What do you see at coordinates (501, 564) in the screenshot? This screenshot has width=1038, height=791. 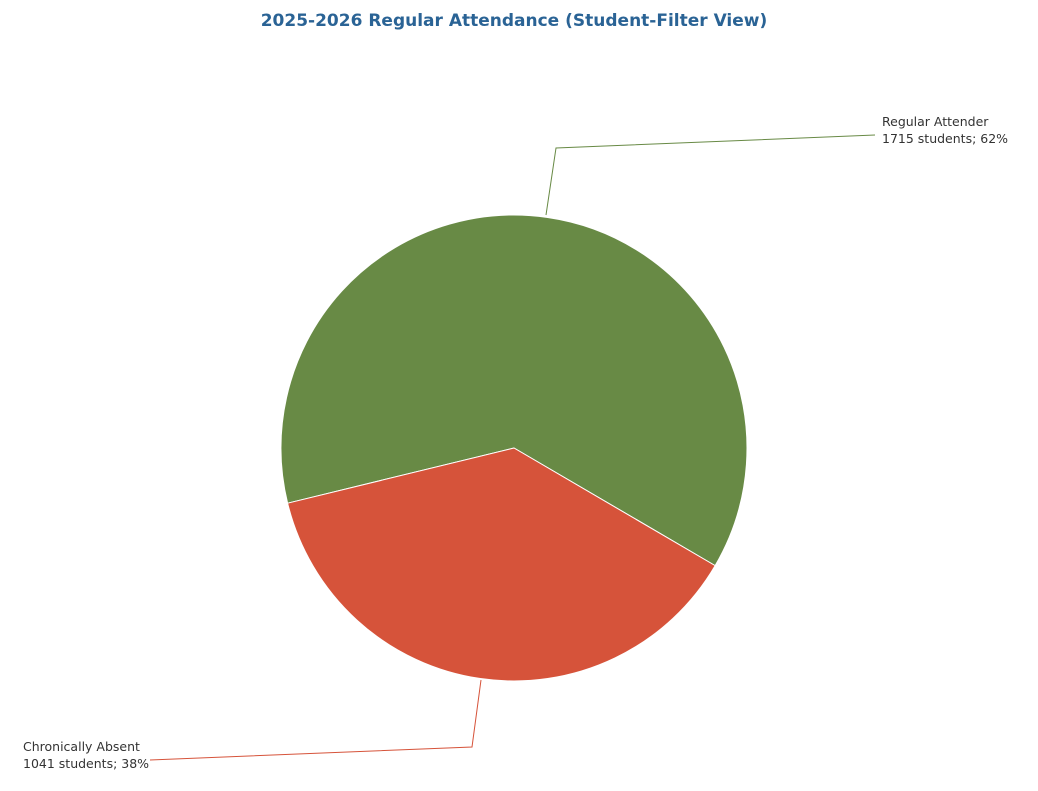 I see `pie-slice` at bounding box center [501, 564].